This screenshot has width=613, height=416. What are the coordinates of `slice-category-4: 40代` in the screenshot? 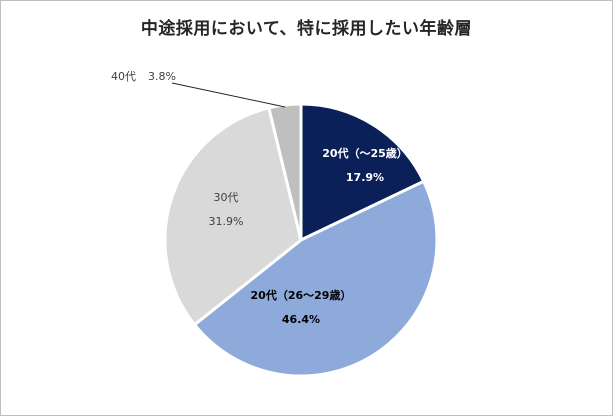 It's located at (123, 76).